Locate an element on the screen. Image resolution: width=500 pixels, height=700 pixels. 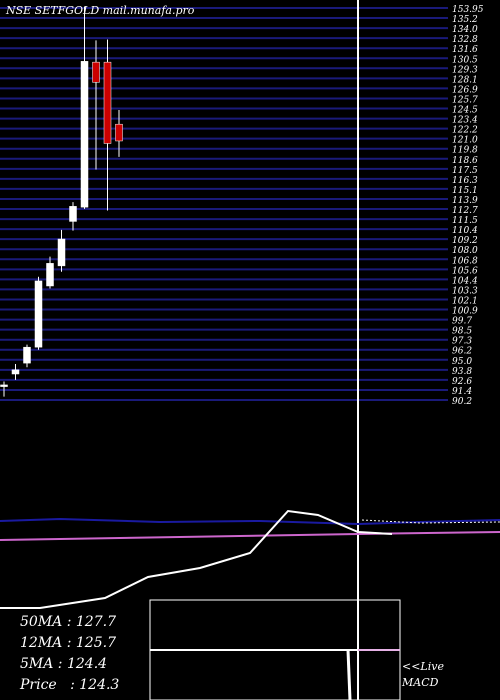
ma-line-blue is located at coordinates (250, 521).